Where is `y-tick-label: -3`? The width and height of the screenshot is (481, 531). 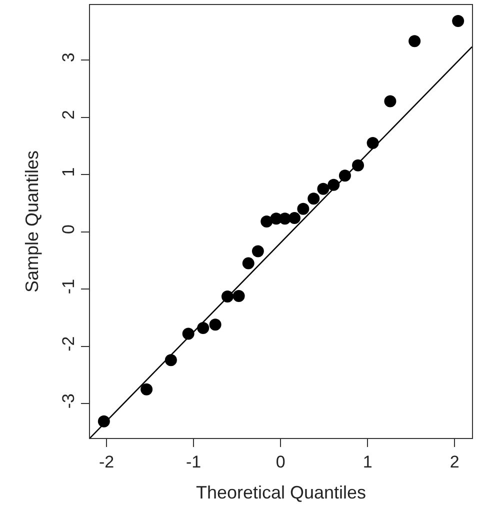
y-tick-label: -3 is located at coordinates (68, 401).